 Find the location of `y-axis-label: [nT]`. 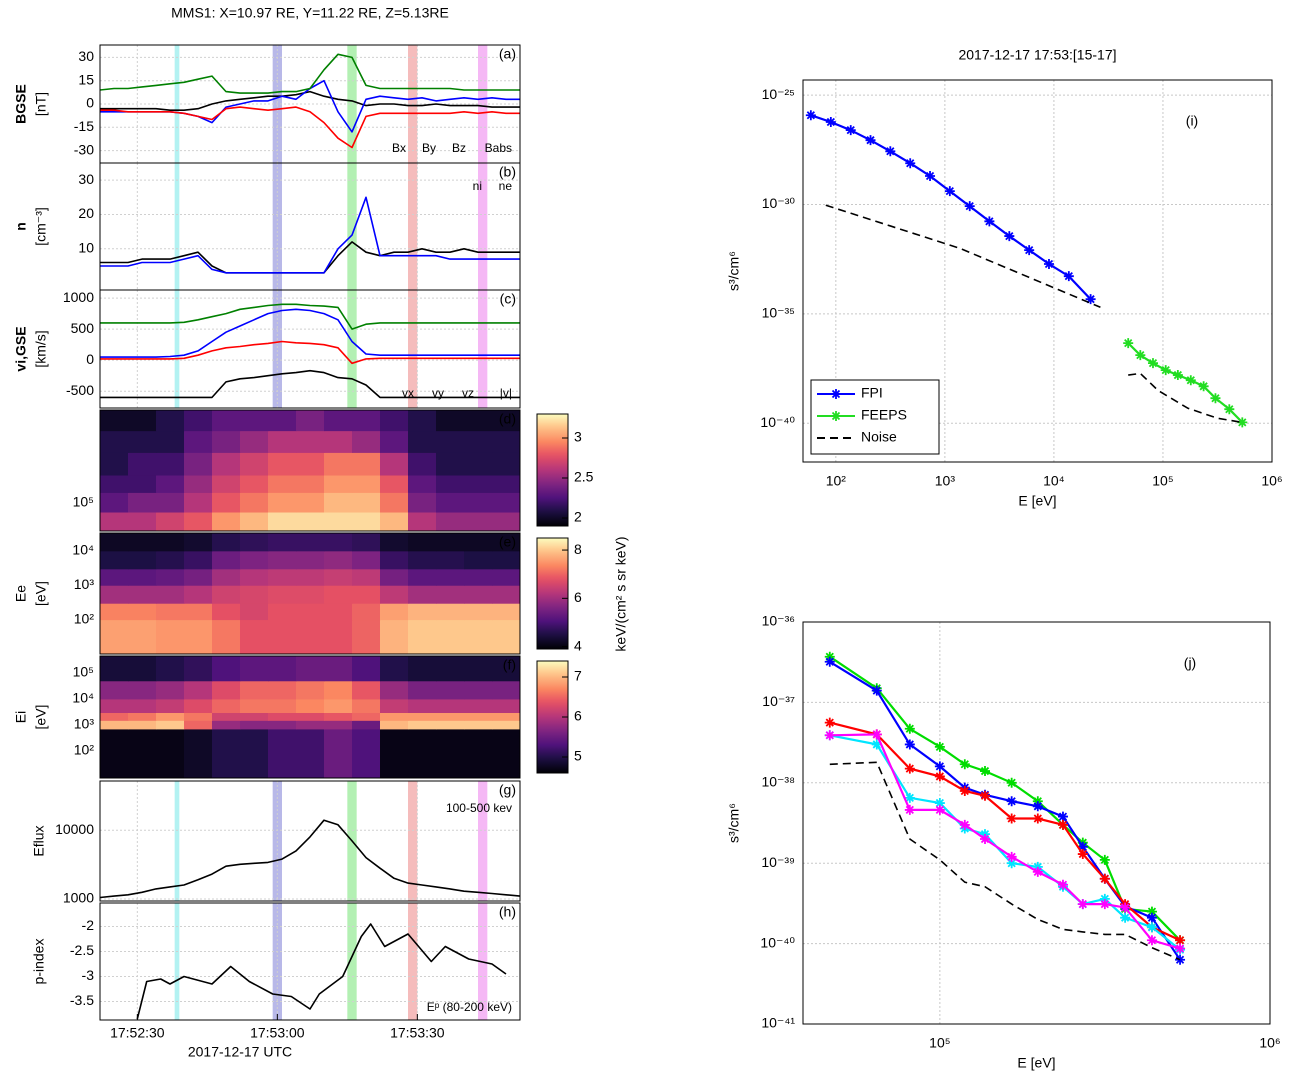

y-axis-label: [nT] is located at coordinates (41, 104).